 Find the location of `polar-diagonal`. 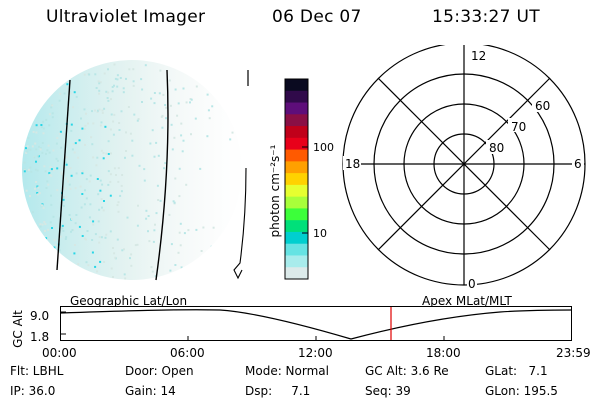

polar-diagonal is located at coordinates (464, 164).